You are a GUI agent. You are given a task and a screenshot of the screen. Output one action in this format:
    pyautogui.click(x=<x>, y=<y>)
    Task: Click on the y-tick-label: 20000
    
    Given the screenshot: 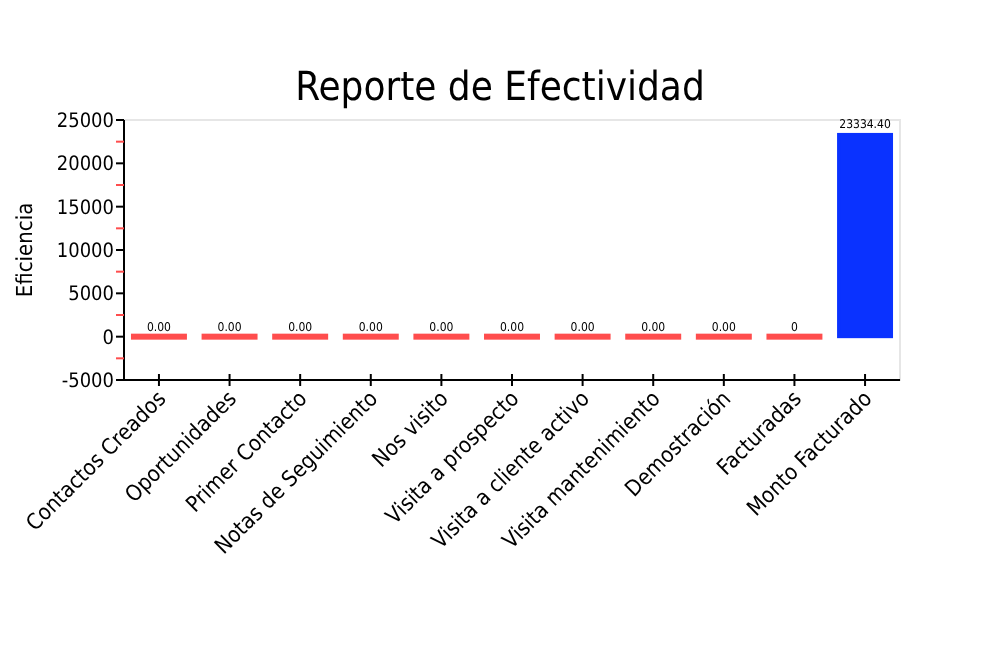 What is the action you would take?
    pyautogui.click(x=85, y=165)
    